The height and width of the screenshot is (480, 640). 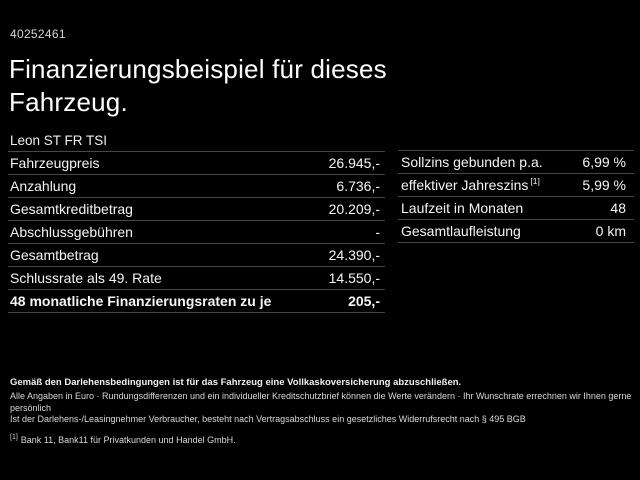 I want to click on row-value: 14.550,-, so click(x=354, y=278).